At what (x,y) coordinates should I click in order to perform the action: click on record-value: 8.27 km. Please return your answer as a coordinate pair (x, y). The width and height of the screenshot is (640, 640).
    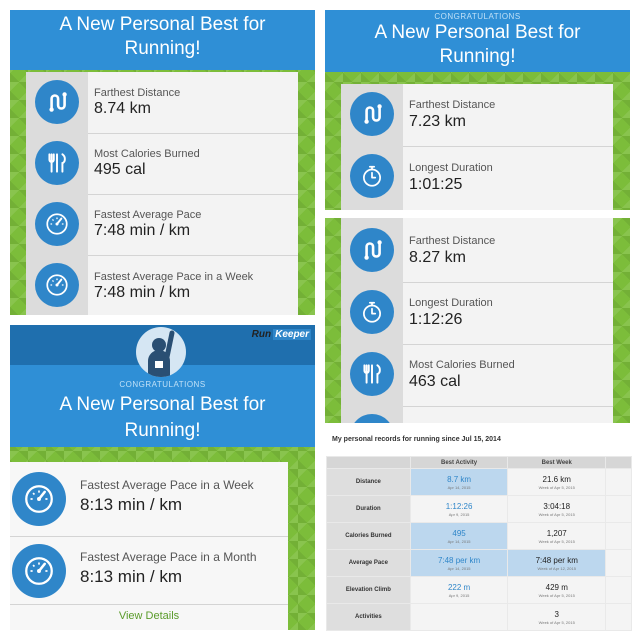
    Looking at the image, I should click on (437, 257).